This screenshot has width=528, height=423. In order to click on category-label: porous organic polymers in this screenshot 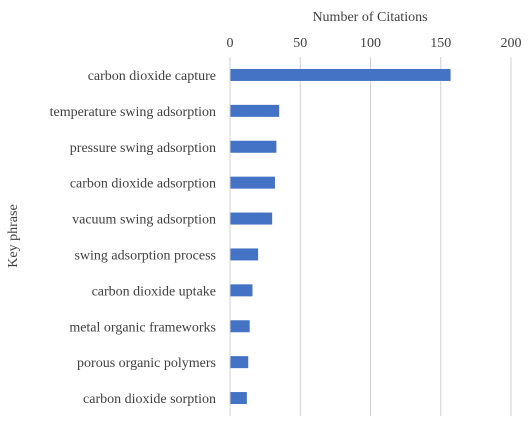, I will do `click(146, 363)`.